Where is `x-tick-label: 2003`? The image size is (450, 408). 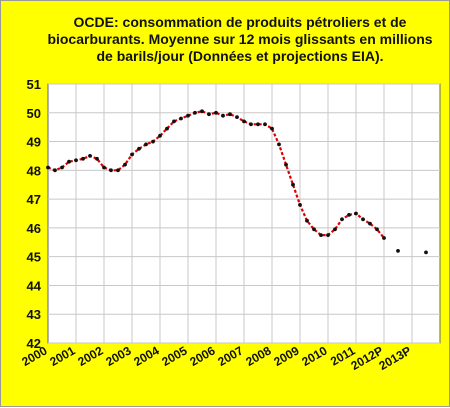
x-tick-label: 2003 is located at coordinates (118, 356).